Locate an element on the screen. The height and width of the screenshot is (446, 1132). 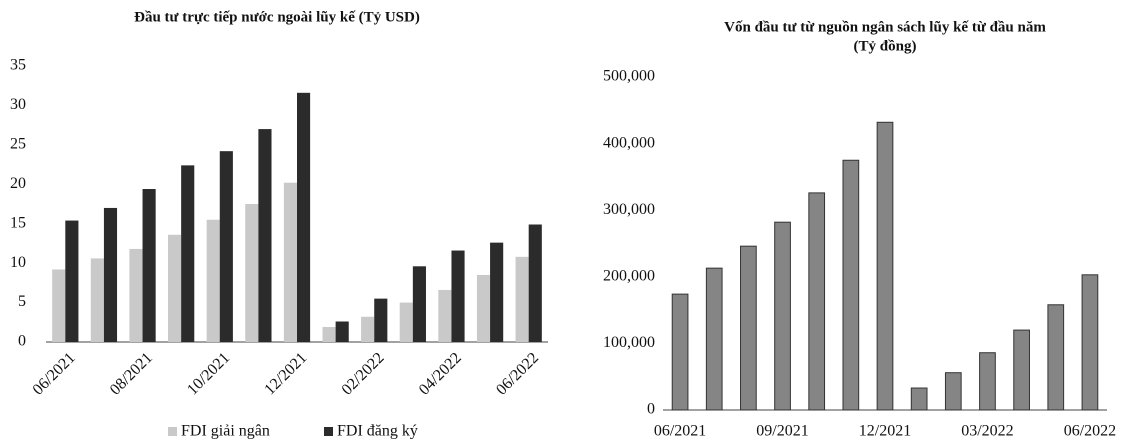
legend-label: FDI giải ngân is located at coordinates (225, 431).